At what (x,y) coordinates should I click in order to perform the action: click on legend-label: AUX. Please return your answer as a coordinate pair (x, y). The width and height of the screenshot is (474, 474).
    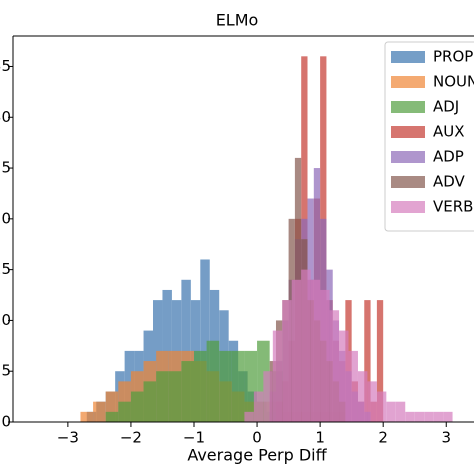
    Looking at the image, I should click on (449, 132).